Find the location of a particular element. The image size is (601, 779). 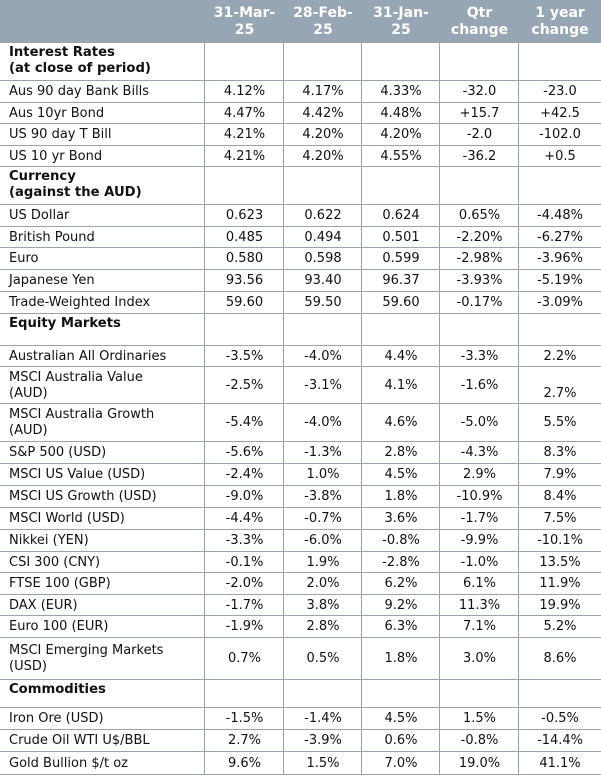

column-header-line: change is located at coordinates (479, 30).